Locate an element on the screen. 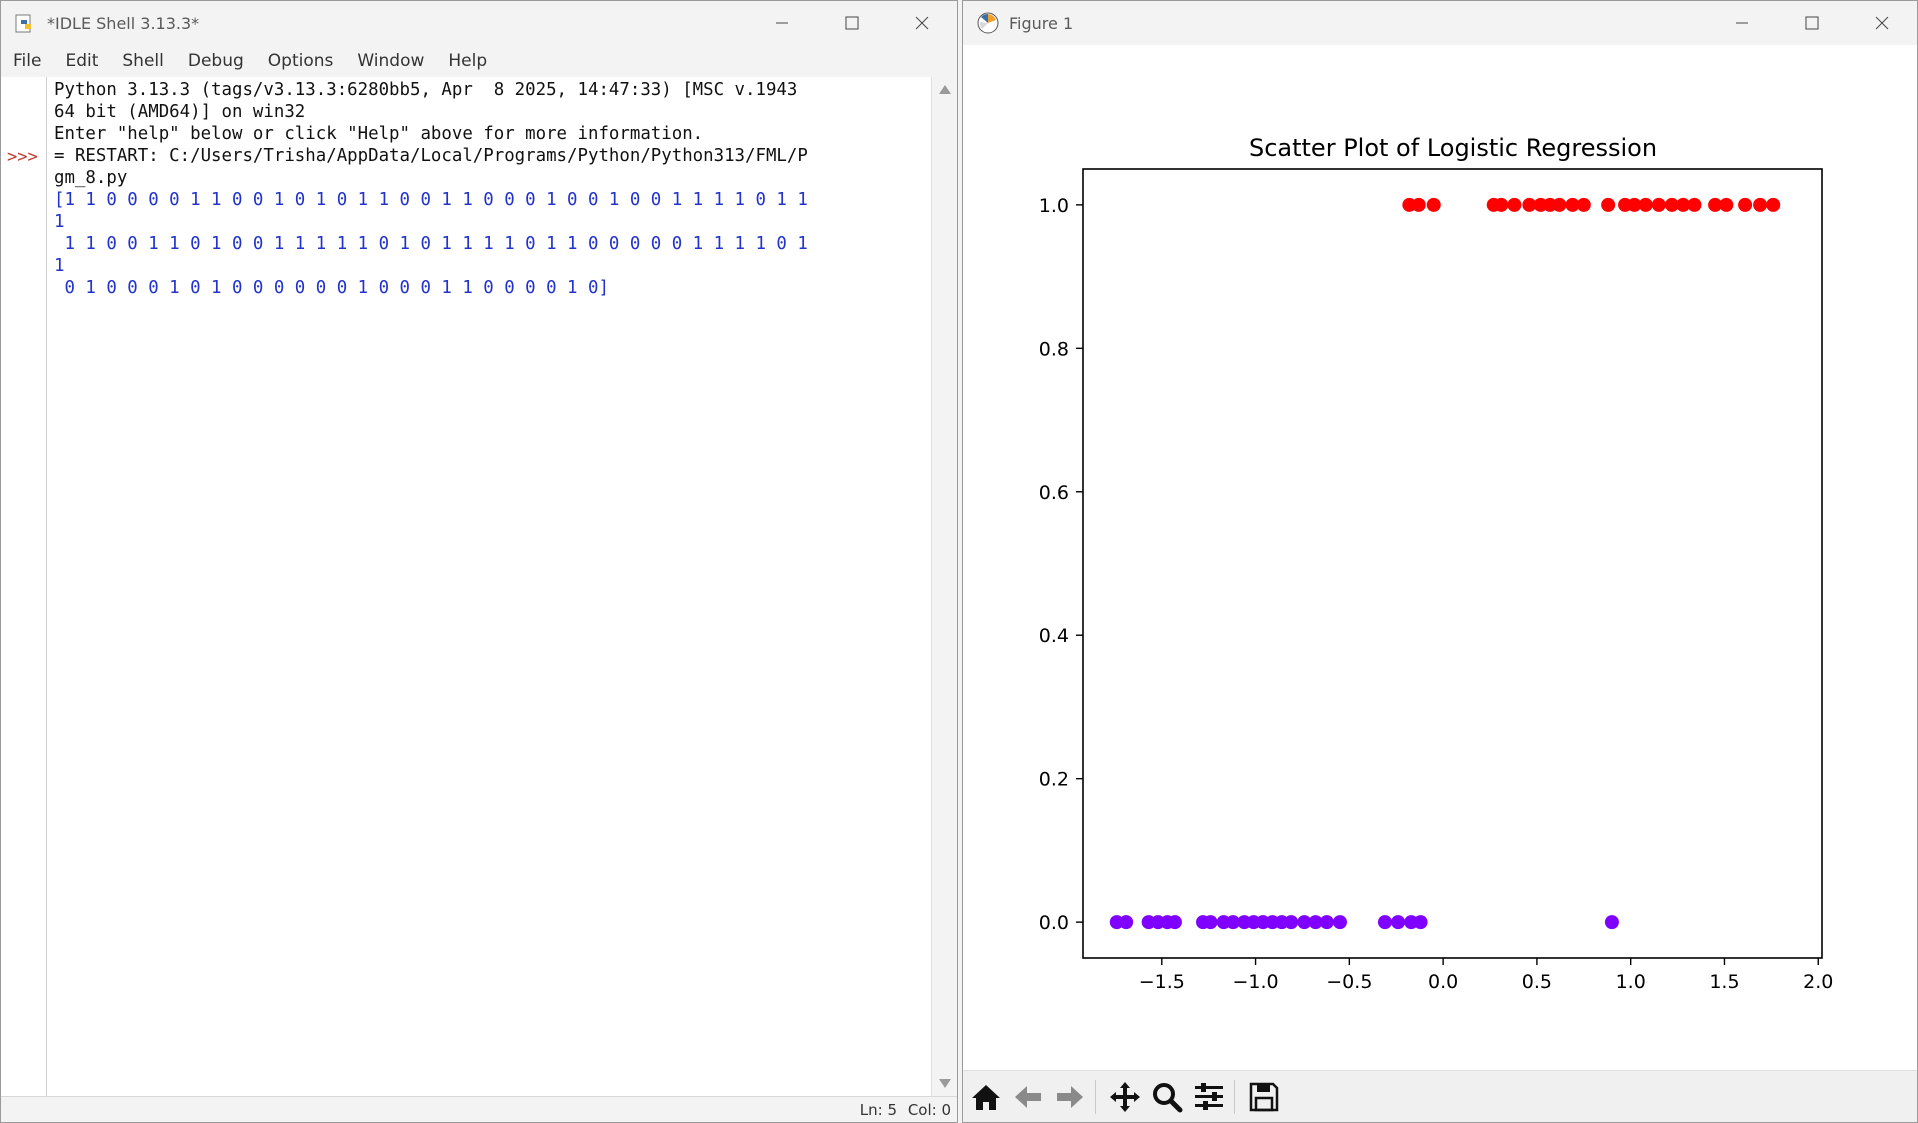  y-tick-label: 0.2 is located at coordinates (1054, 780).